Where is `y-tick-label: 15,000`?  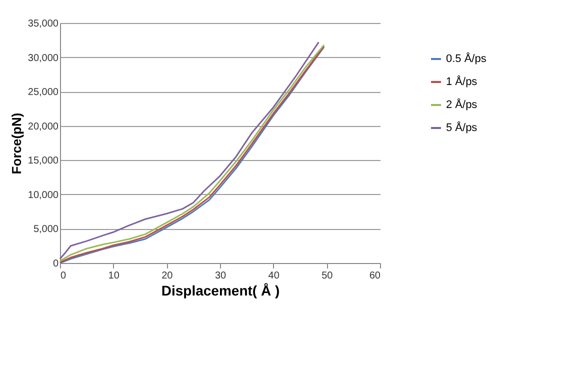
y-tick-label: 15,000 is located at coordinates (43, 161).